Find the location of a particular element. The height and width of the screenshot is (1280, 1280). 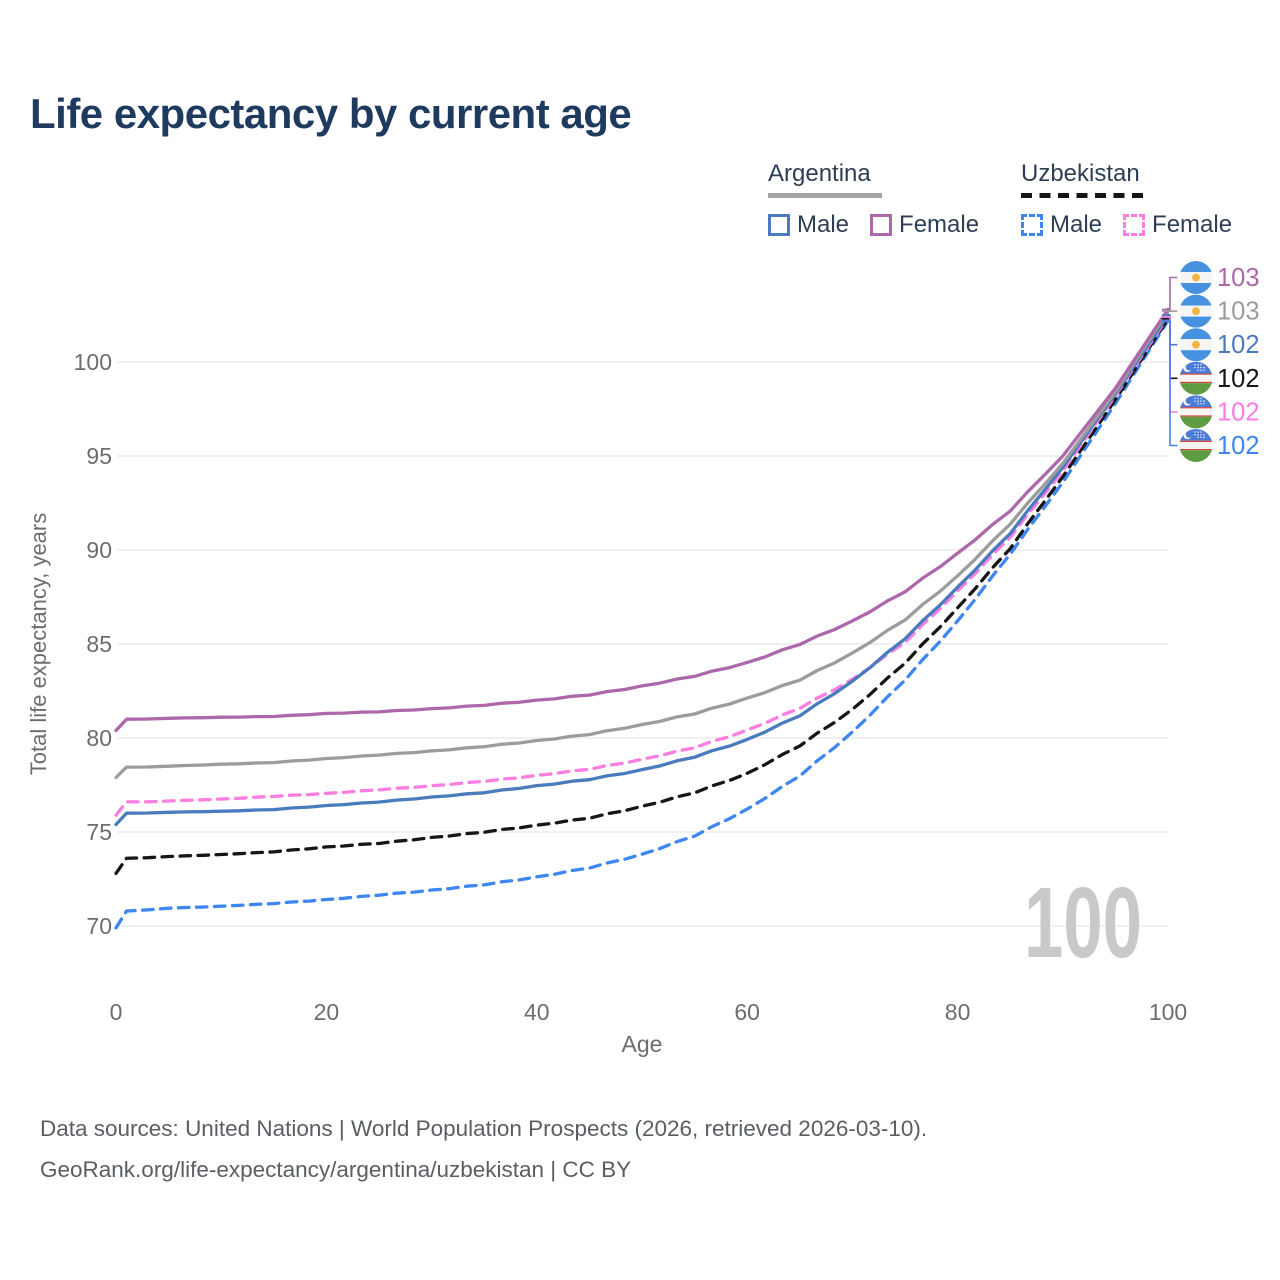

y-axis-title: Total life expectancy, years is located at coordinates (38, 644).